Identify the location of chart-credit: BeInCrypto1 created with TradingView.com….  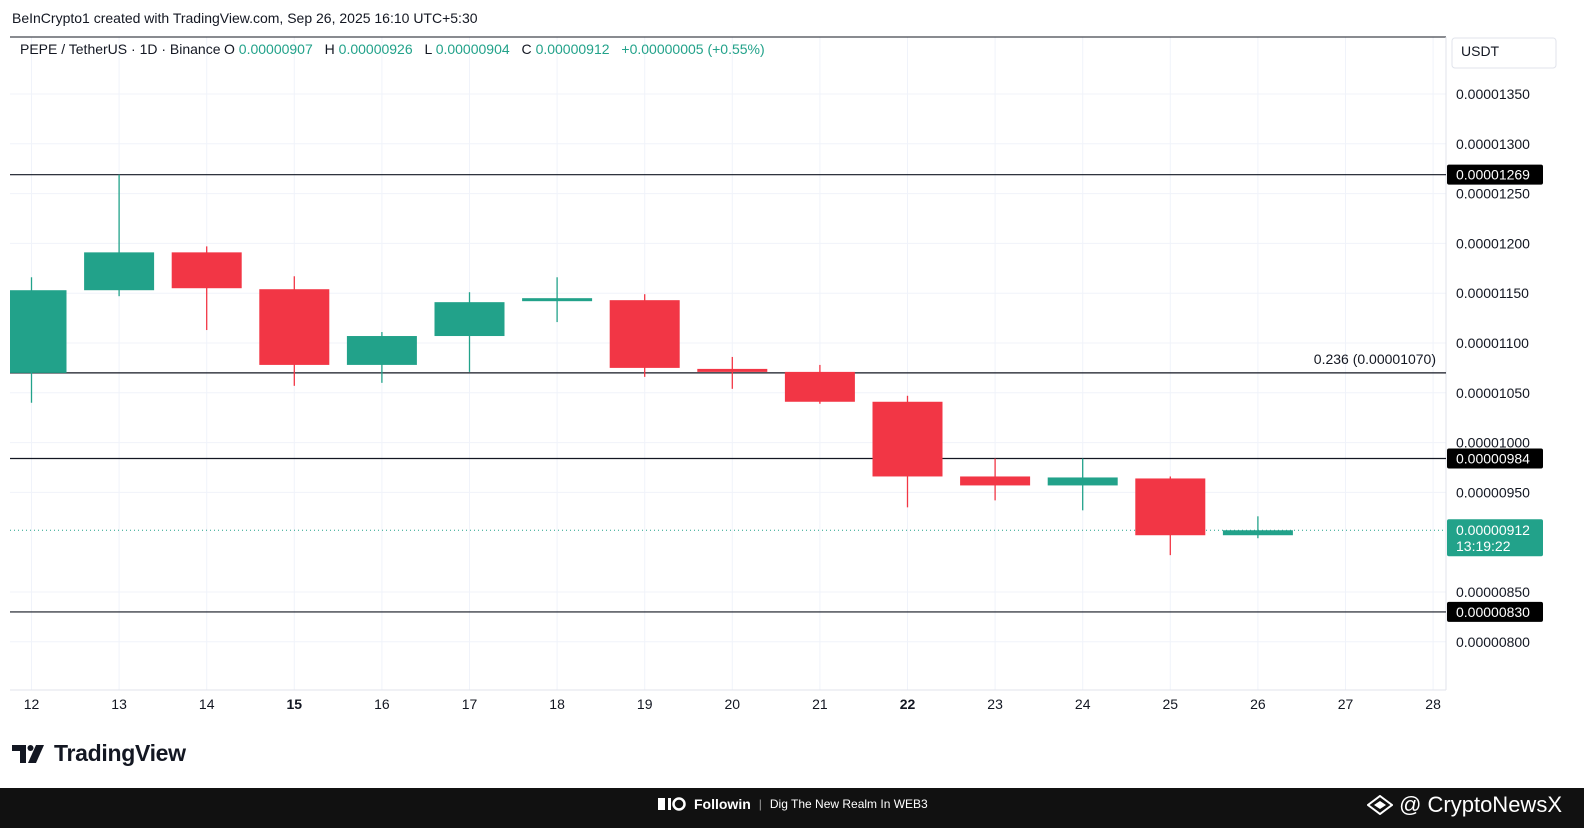
(245, 18).